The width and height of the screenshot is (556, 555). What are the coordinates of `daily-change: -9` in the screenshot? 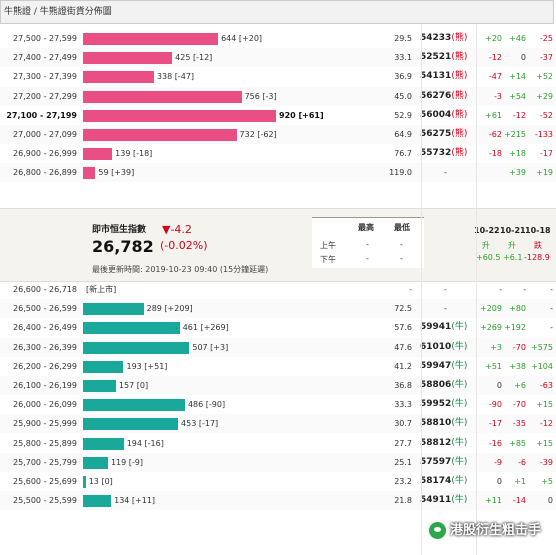 It's located at (498, 462).